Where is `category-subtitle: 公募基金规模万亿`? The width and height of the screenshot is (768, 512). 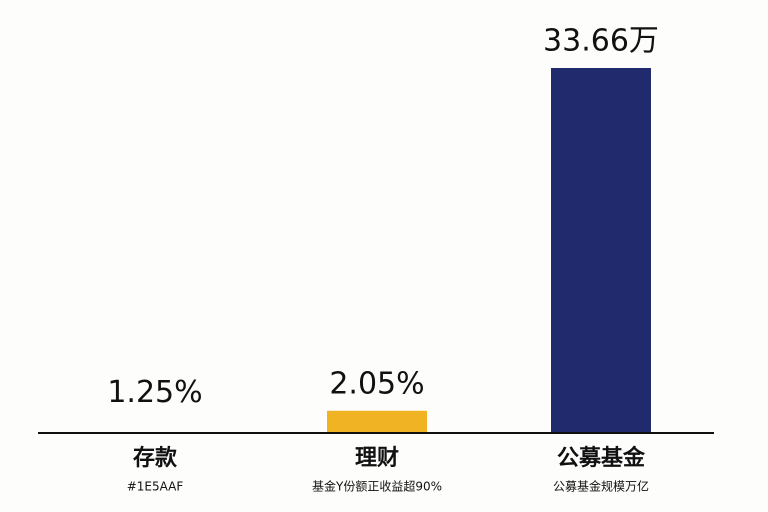 category-subtitle: 公募基金规模万亿 is located at coordinates (601, 486).